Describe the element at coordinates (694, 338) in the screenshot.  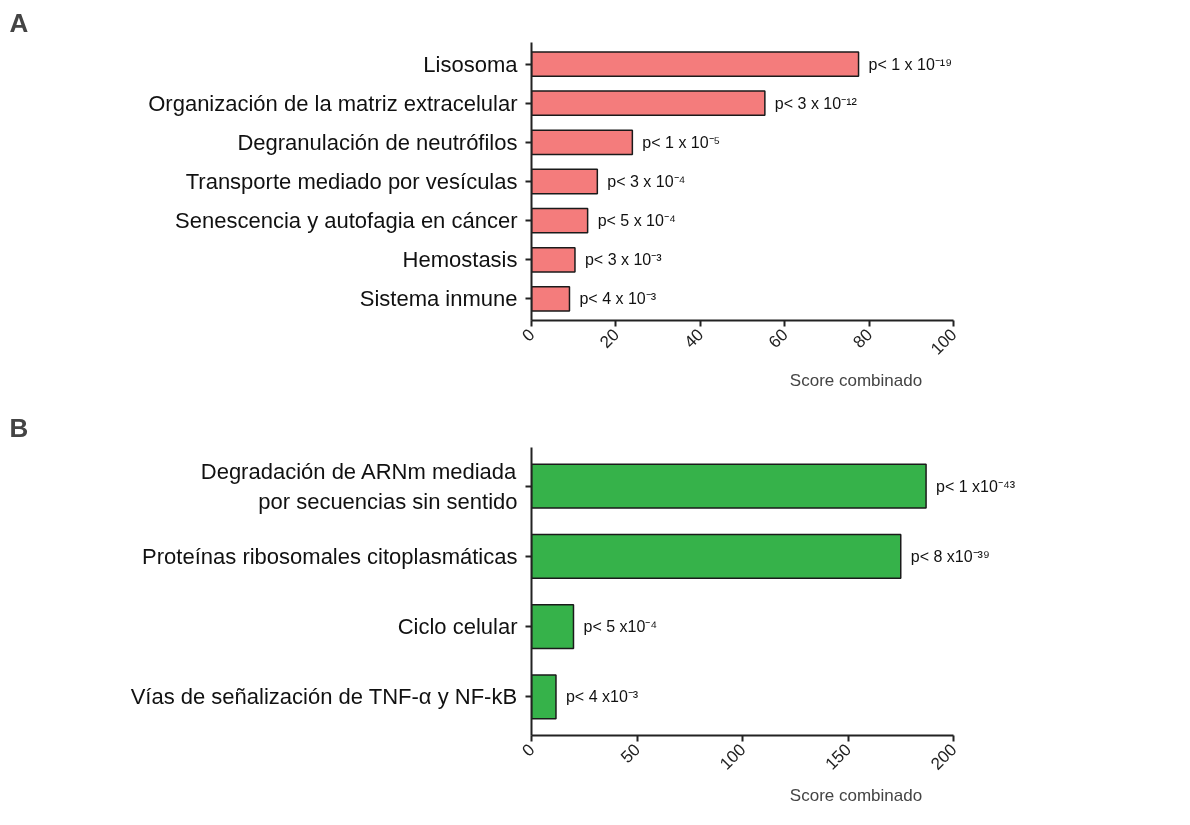
I see `x-tick-label: 40` at that location.